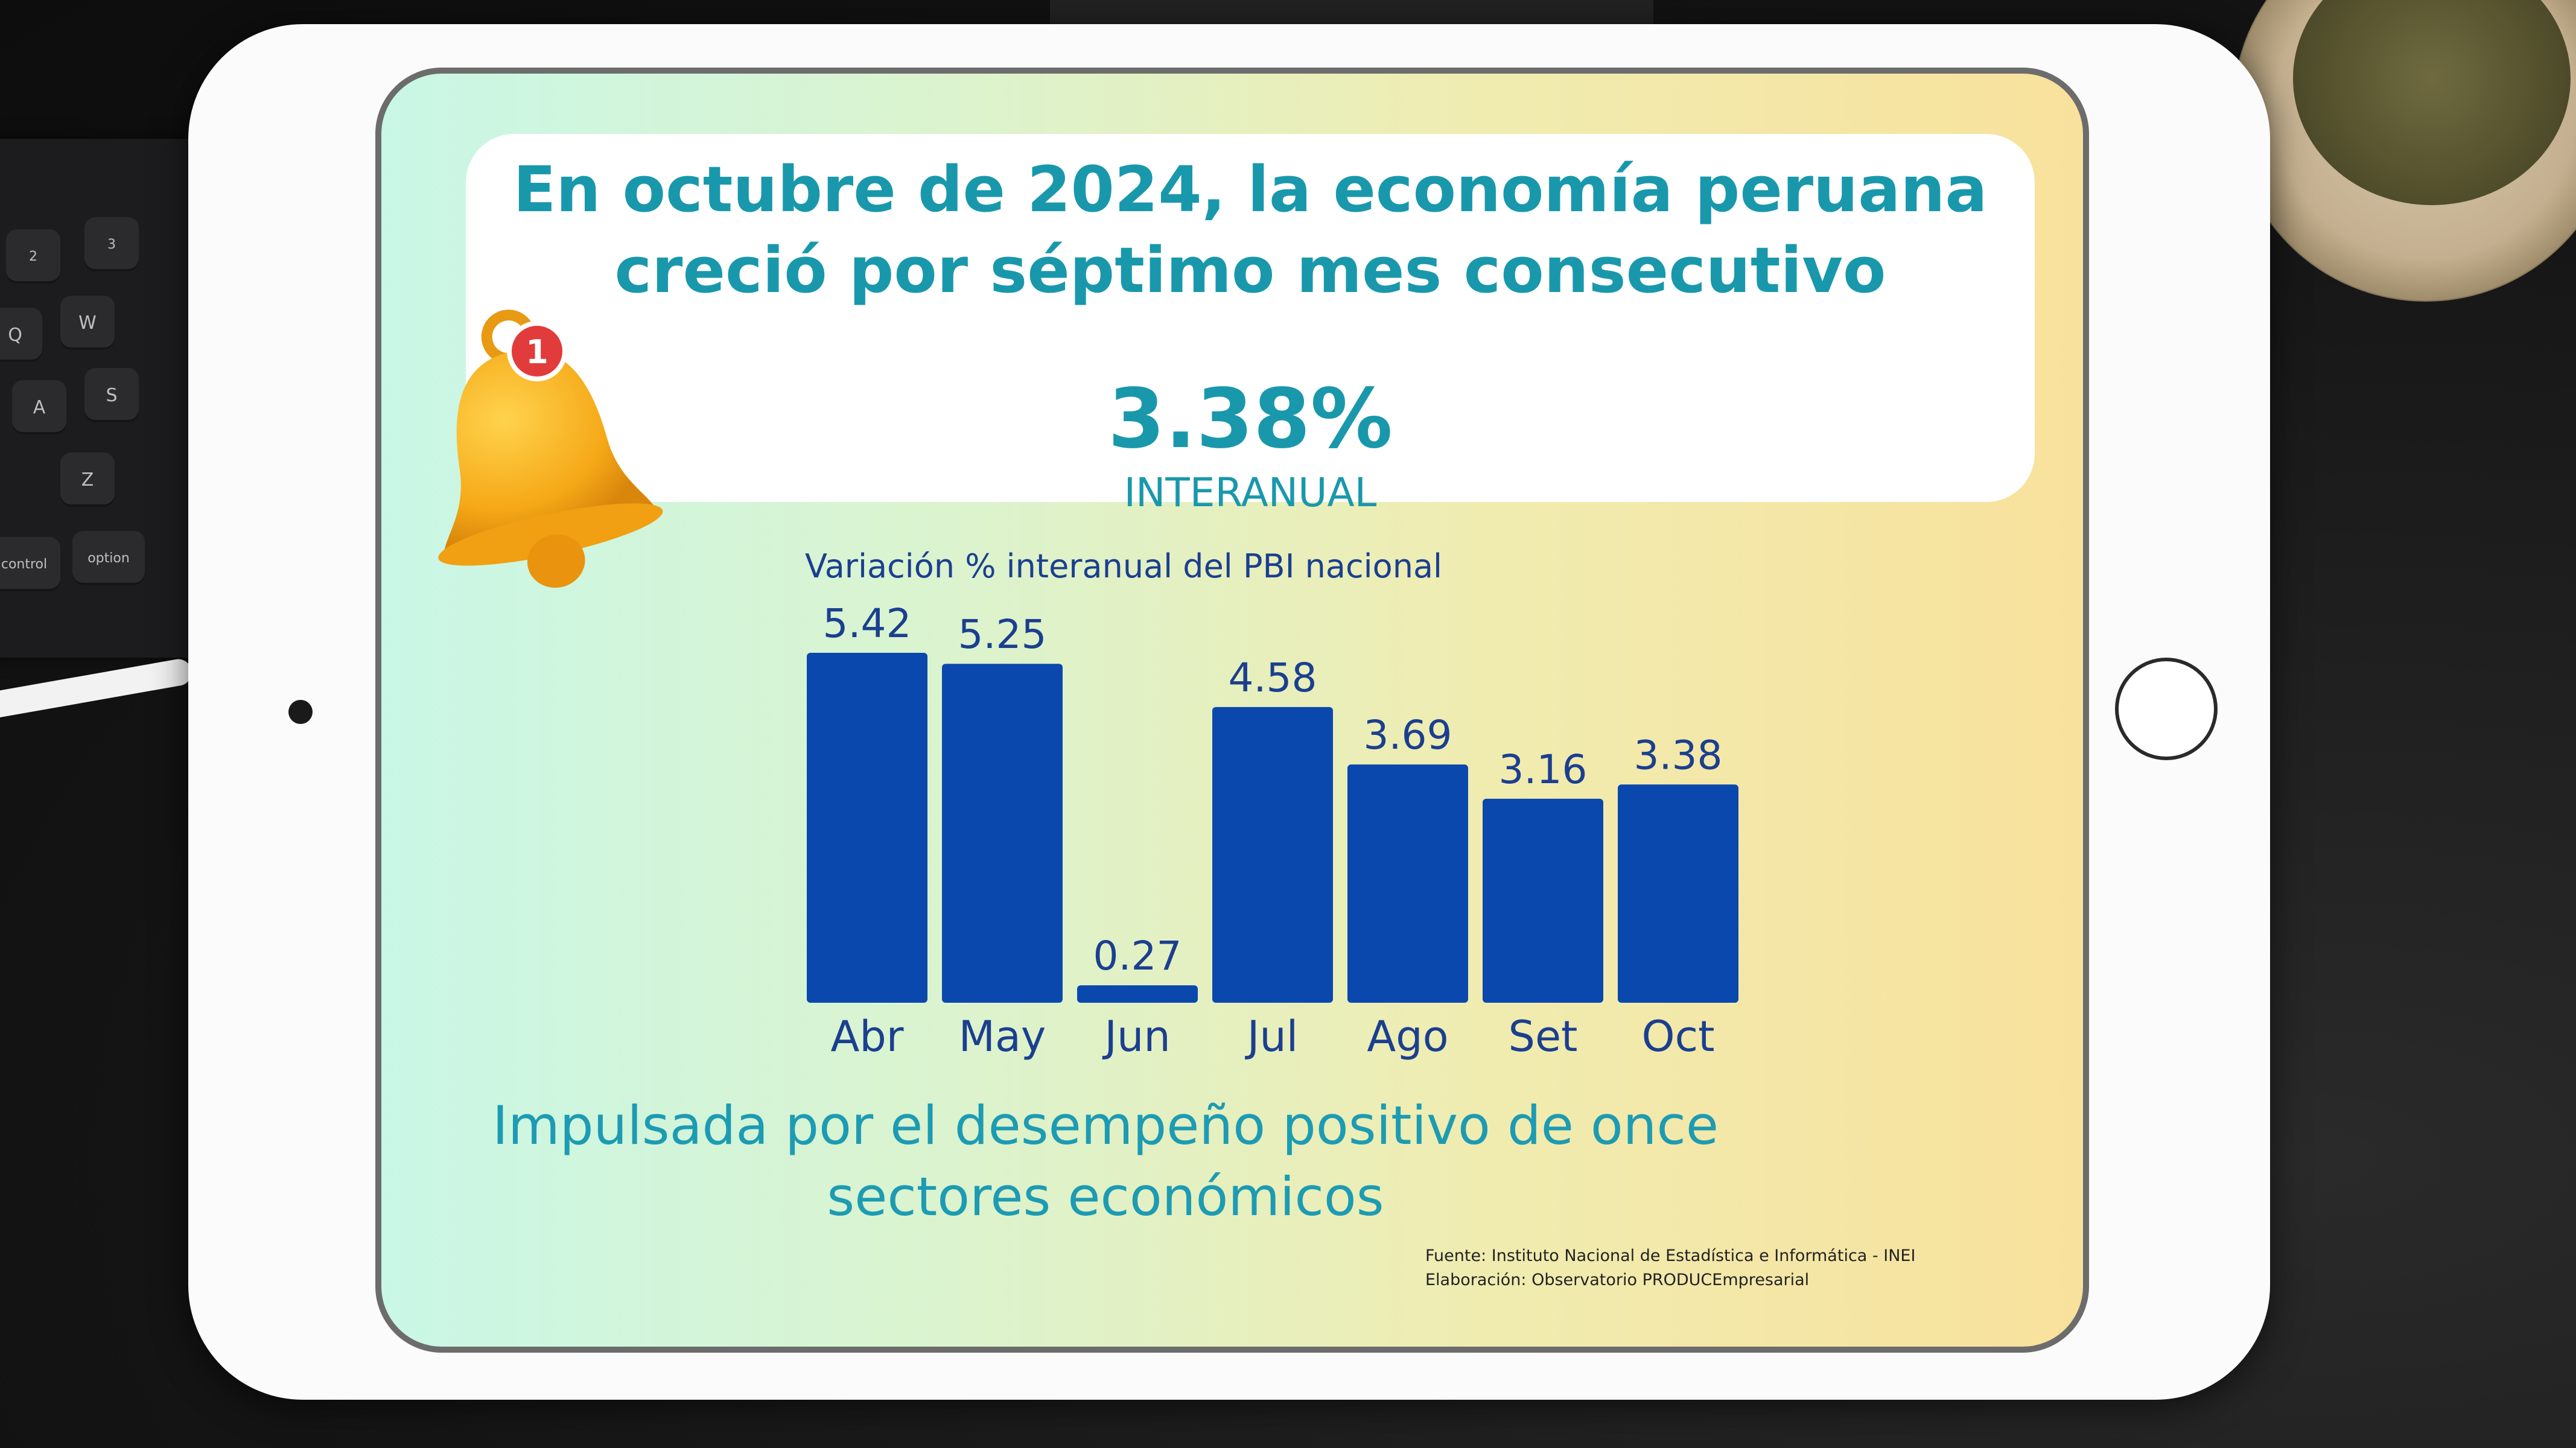  What do you see at coordinates (1408, 735) in the screenshot?
I see `value-label-ago: 3.69` at bounding box center [1408, 735].